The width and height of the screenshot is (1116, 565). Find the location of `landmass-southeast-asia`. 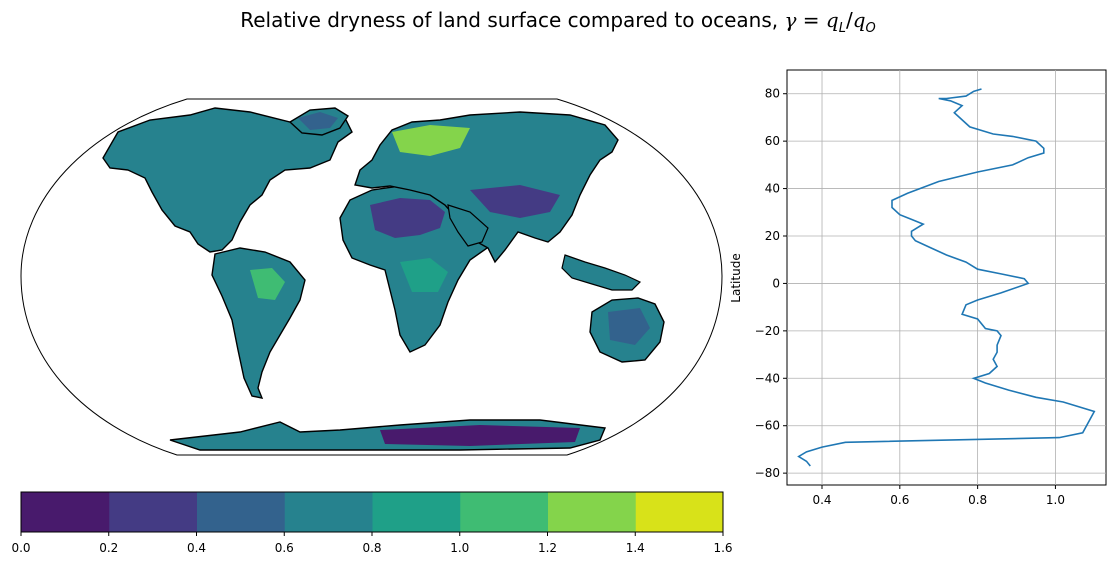

landmass-southeast-asia is located at coordinates (601, 272).